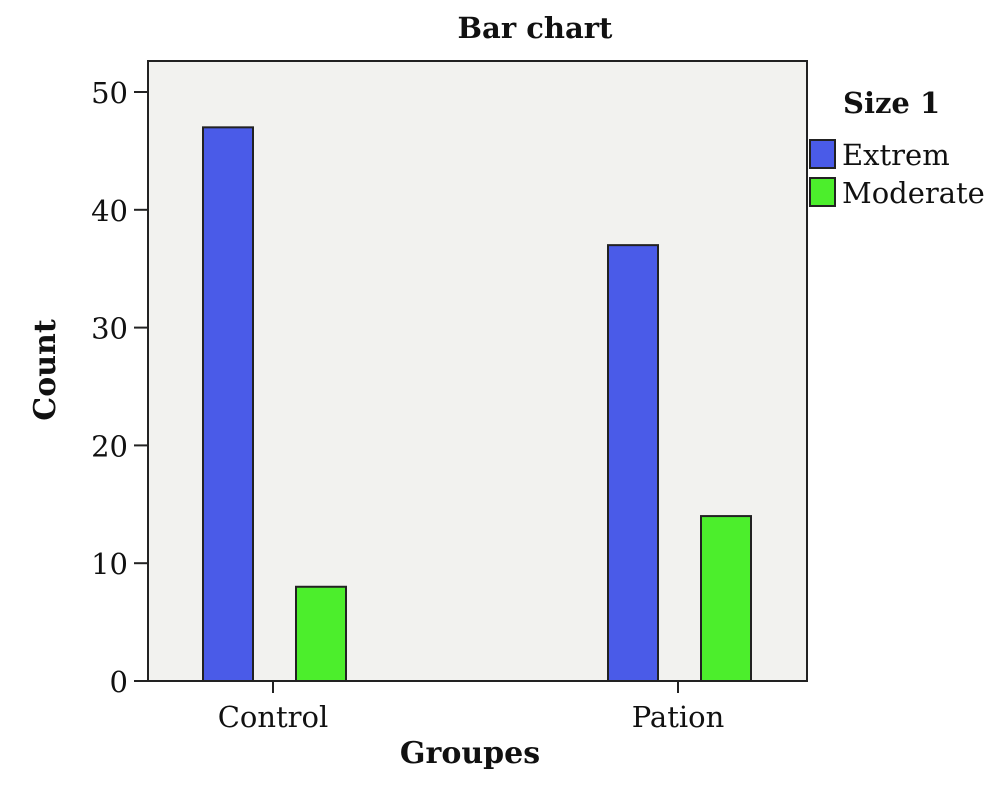 The image size is (1000, 787). What do you see at coordinates (119, 387) in the screenshot?
I see `y-axis: 0 10 20 30 40 50` at bounding box center [119, 387].